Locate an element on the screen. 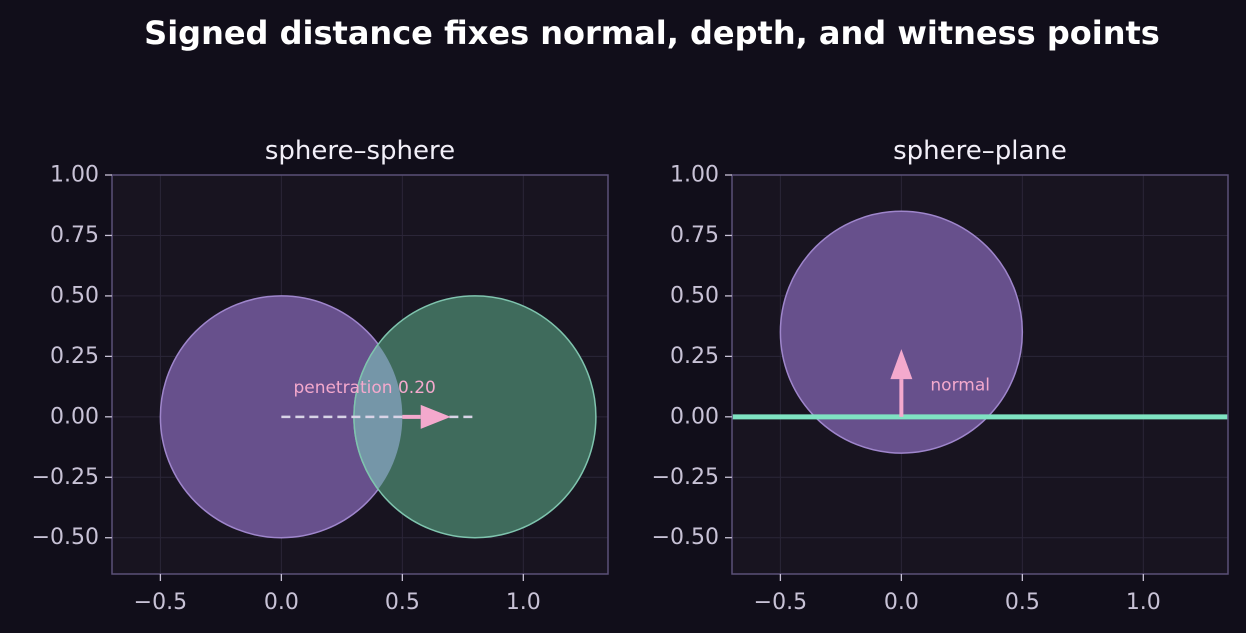 The image size is (1246, 633). penetration-arrow-head is located at coordinates (435, 416).